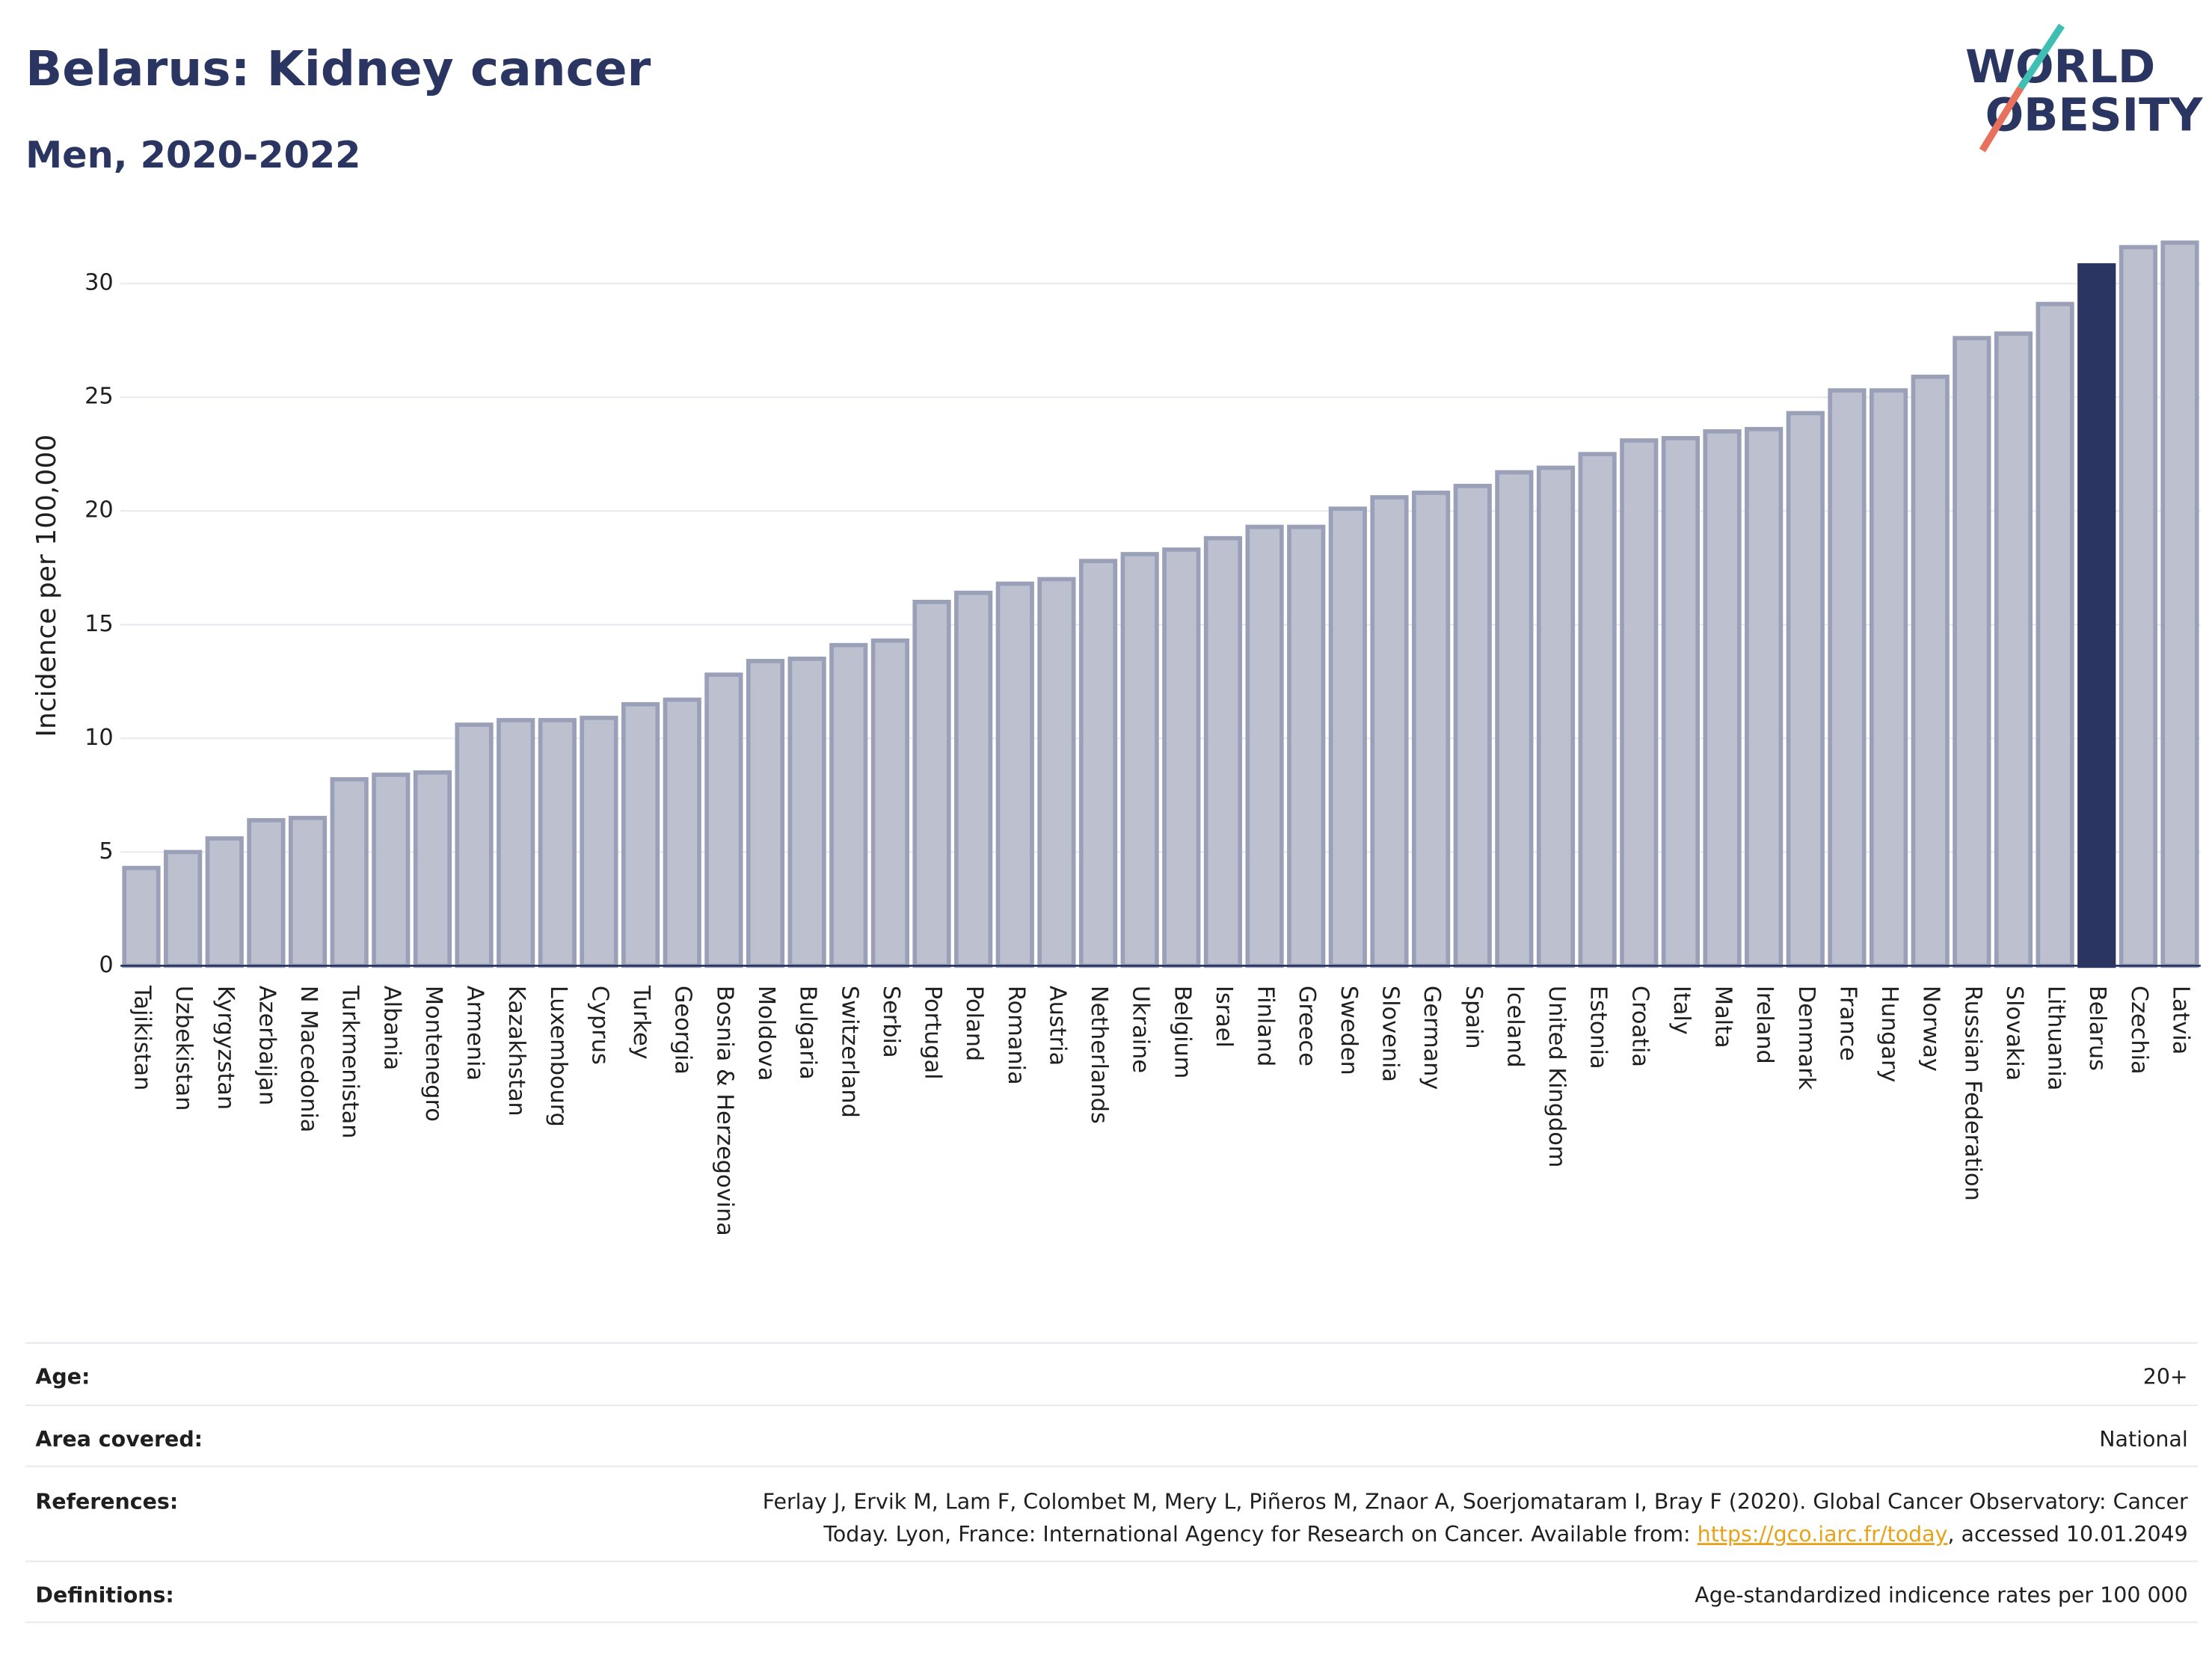  I want to click on logo-text: WORLD, so click(2060, 67).